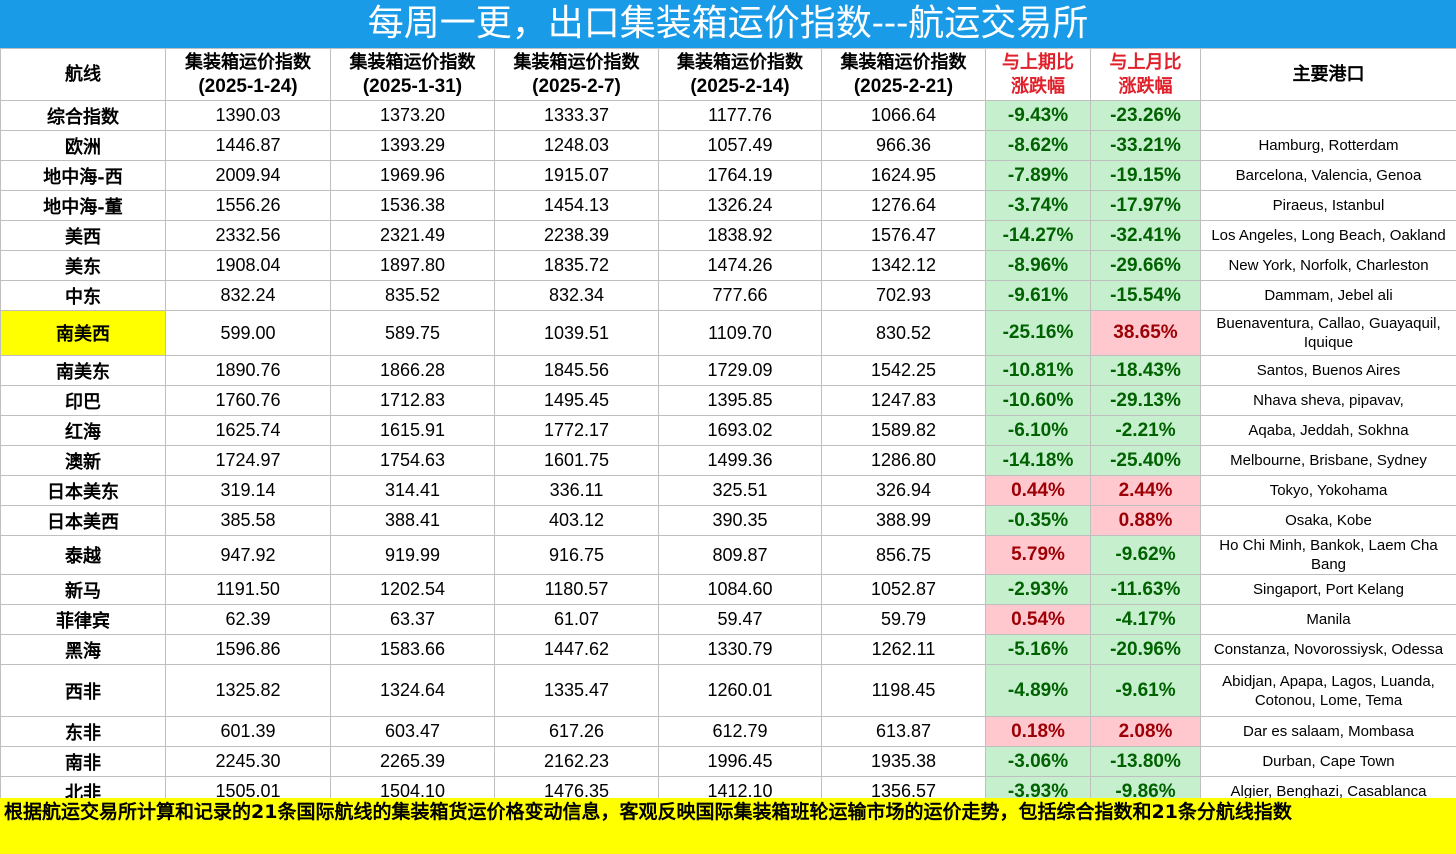 This screenshot has width=1456, height=854. I want to click on header-line: 与上期比, so click(1038, 62).